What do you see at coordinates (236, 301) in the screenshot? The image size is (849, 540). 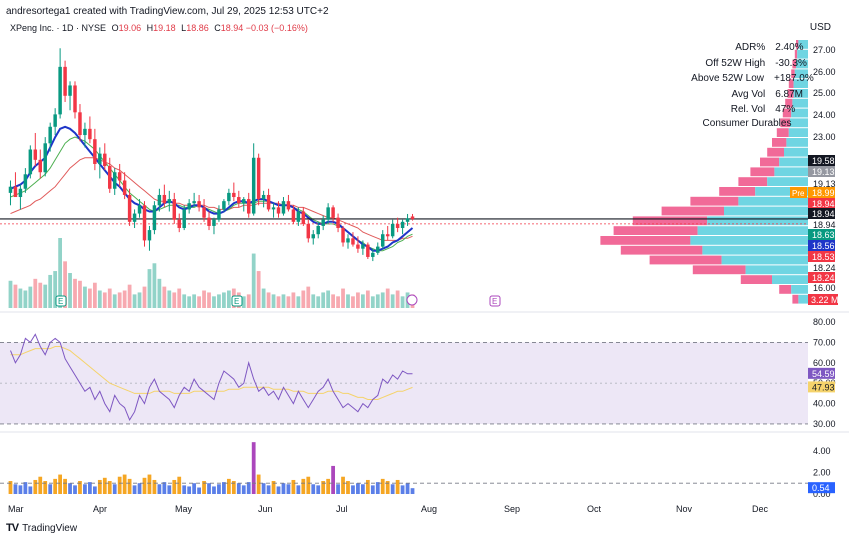 I see `earnings-marker-text: E` at bounding box center [236, 301].